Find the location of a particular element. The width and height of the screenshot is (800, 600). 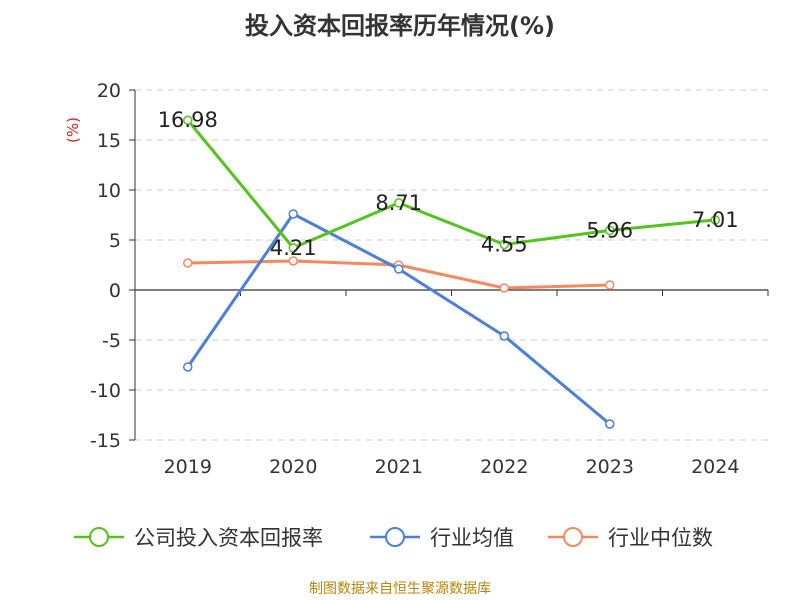

data-label: 16.98 is located at coordinates (188, 120).